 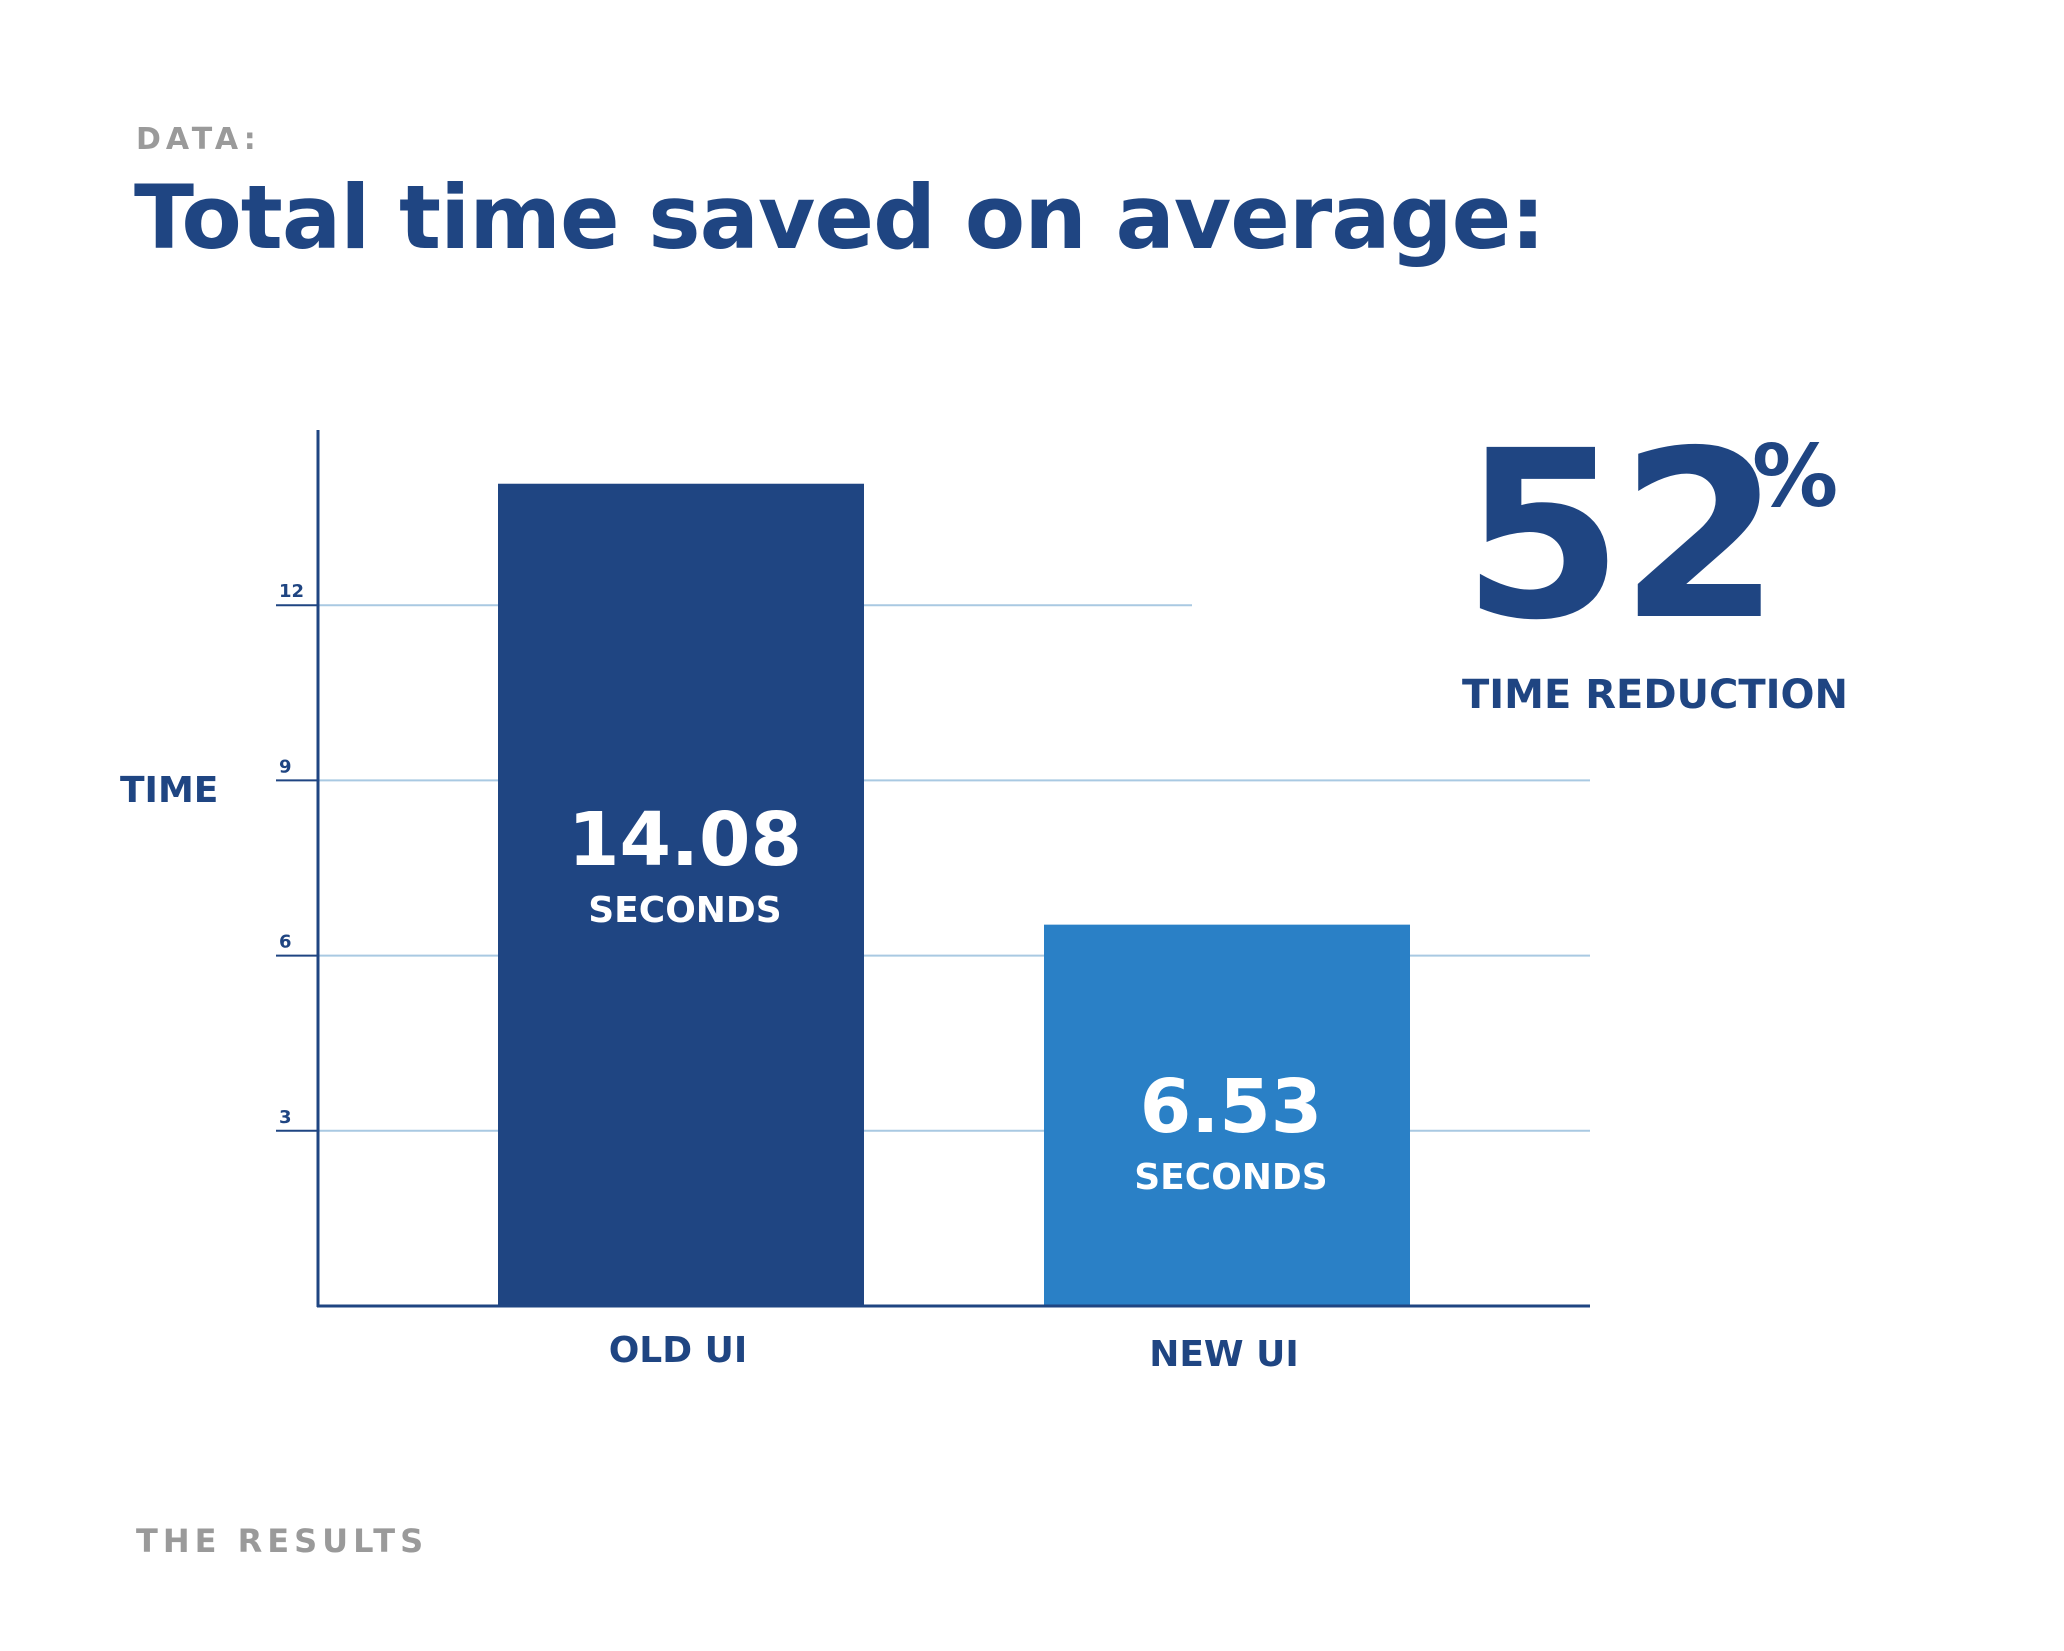 I want to click on y-tick-label: 3, so click(x=285, y=1117).